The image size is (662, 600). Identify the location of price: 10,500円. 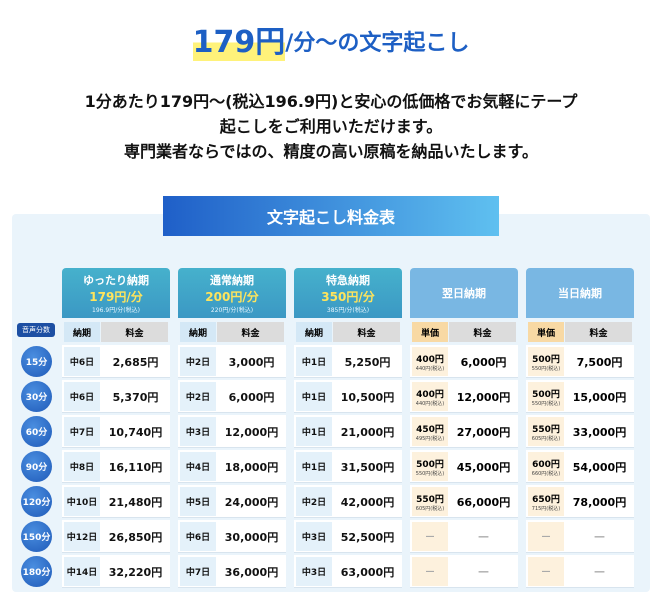
(367, 397).